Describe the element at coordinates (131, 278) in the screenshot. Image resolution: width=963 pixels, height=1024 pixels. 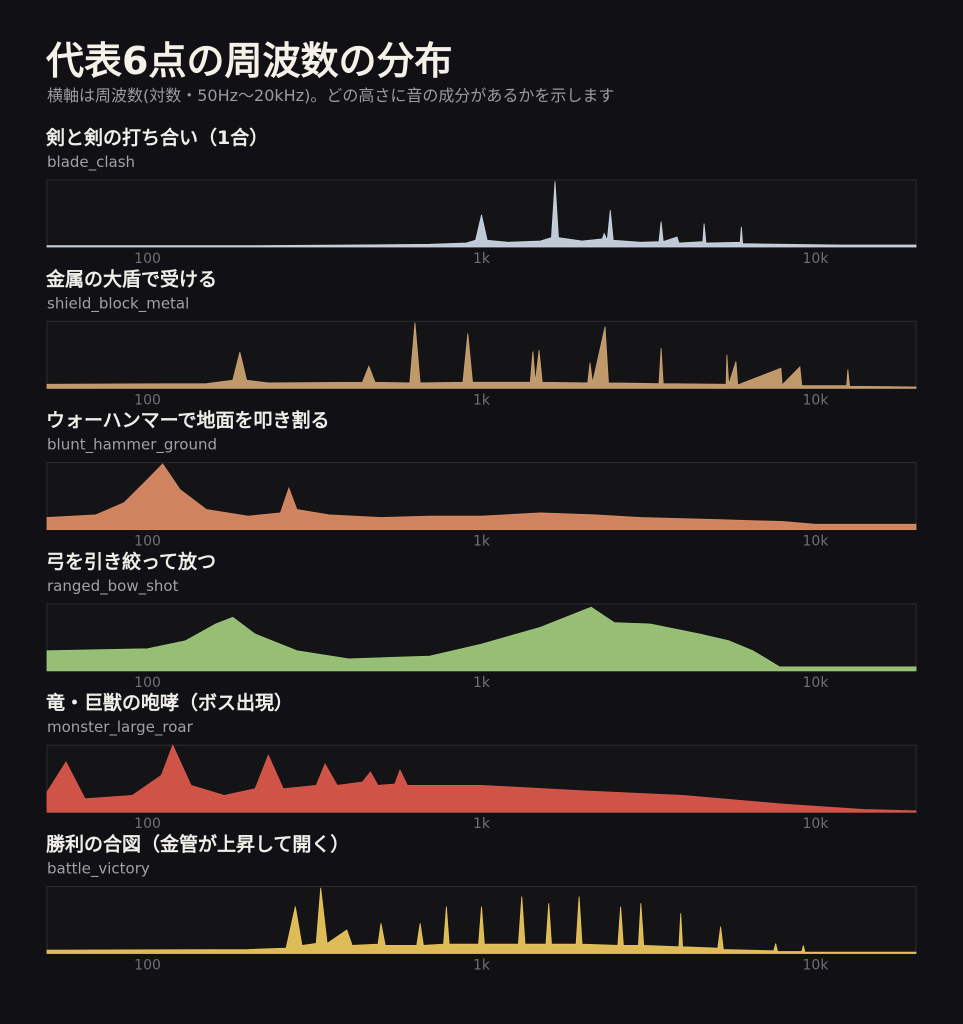
I see `panel-title: 金属の大盾で受ける` at that location.